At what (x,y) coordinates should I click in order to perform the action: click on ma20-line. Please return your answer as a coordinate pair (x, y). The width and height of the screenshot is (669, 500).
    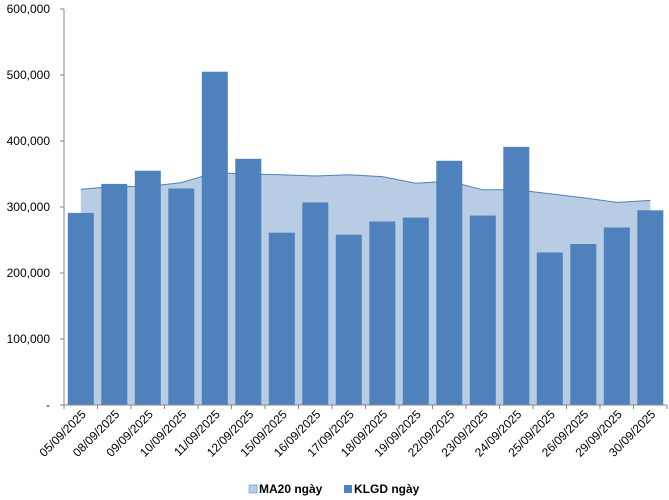
    Looking at the image, I should click on (365, 187).